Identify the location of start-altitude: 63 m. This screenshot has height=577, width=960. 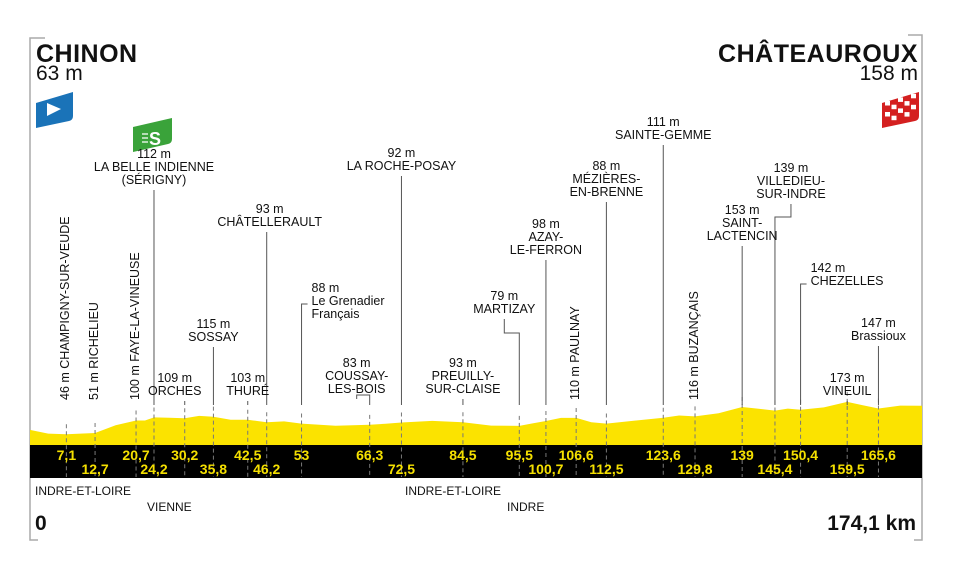
(59, 73).